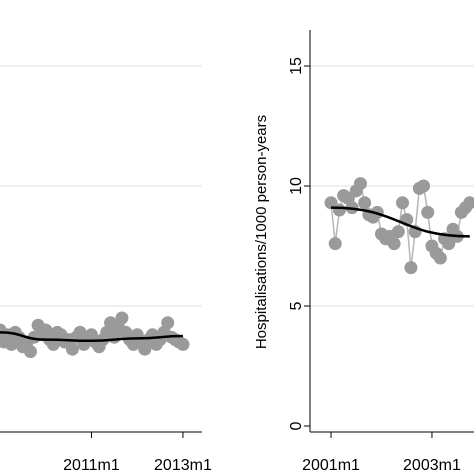  Describe the element at coordinates (296, 186) in the screenshot. I see `y-tick-label: 10` at that location.